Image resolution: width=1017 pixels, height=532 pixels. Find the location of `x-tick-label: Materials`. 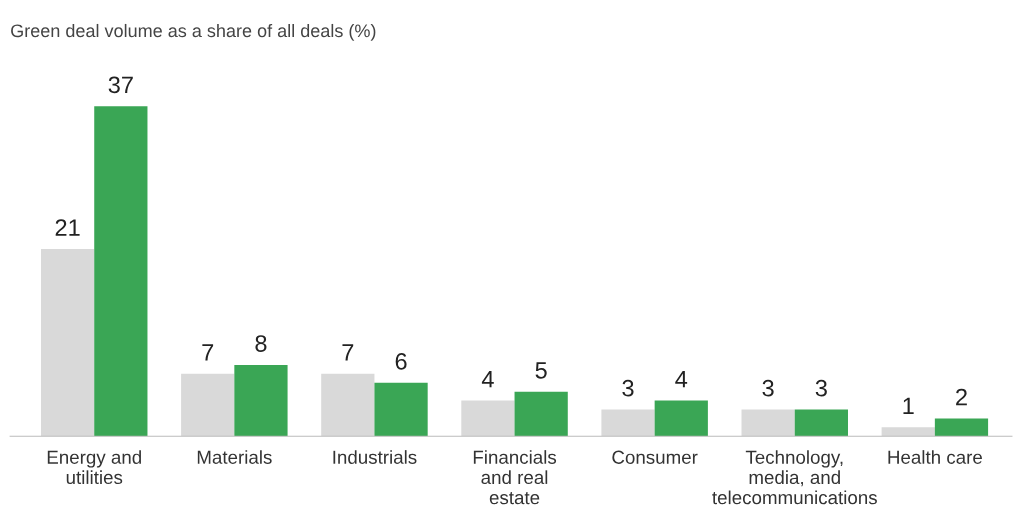

x-tick-label: Materials is located at coordinates (234, 457).